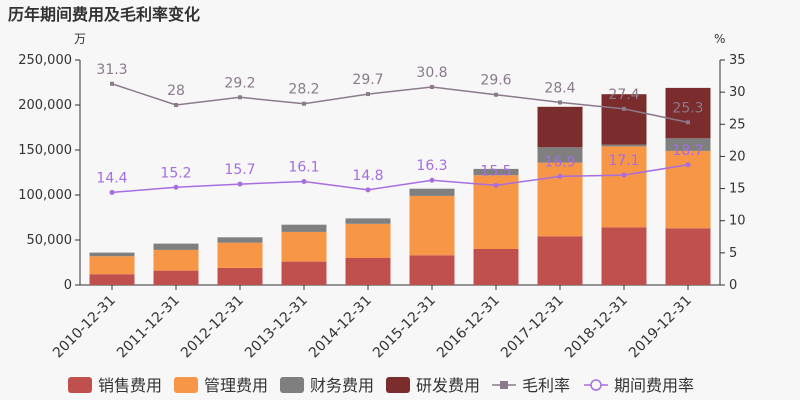  What do you see at coordinates (236, 385) in the screenshot?
I see `legend-label: 管理费用` at bounding box center [236, 385].